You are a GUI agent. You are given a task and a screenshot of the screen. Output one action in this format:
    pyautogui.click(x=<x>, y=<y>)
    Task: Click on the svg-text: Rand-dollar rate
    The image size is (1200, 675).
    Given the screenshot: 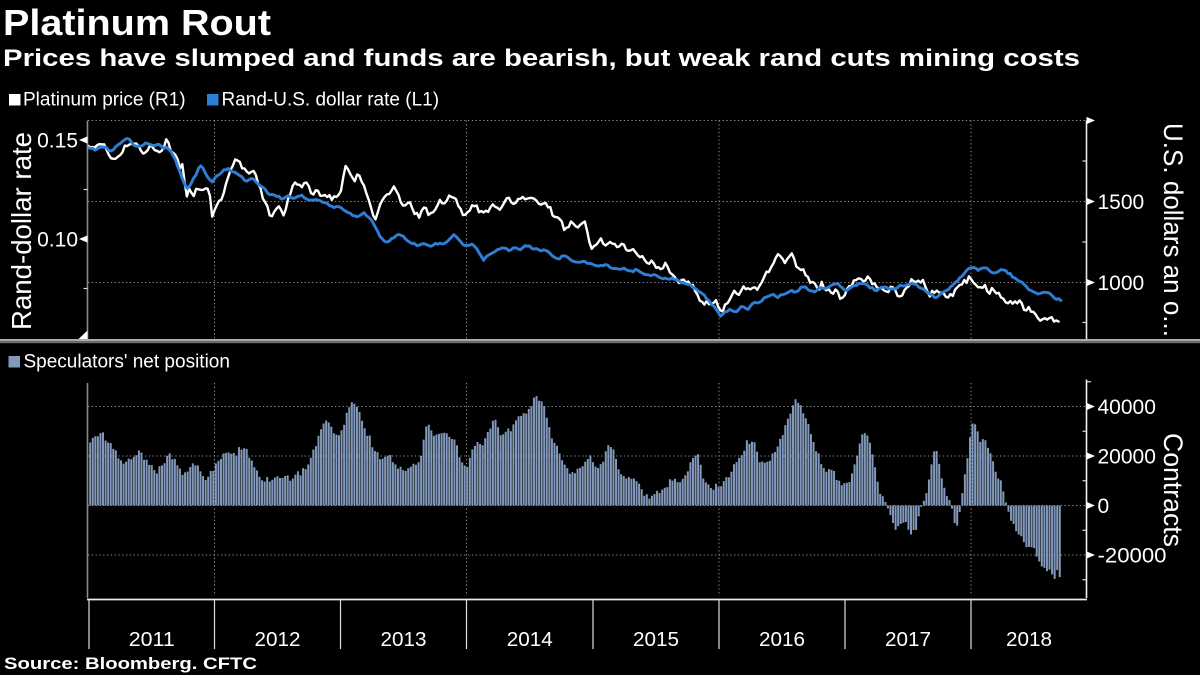 What is the action you would take?
    pyautogui.click(x=21, y=231)
    